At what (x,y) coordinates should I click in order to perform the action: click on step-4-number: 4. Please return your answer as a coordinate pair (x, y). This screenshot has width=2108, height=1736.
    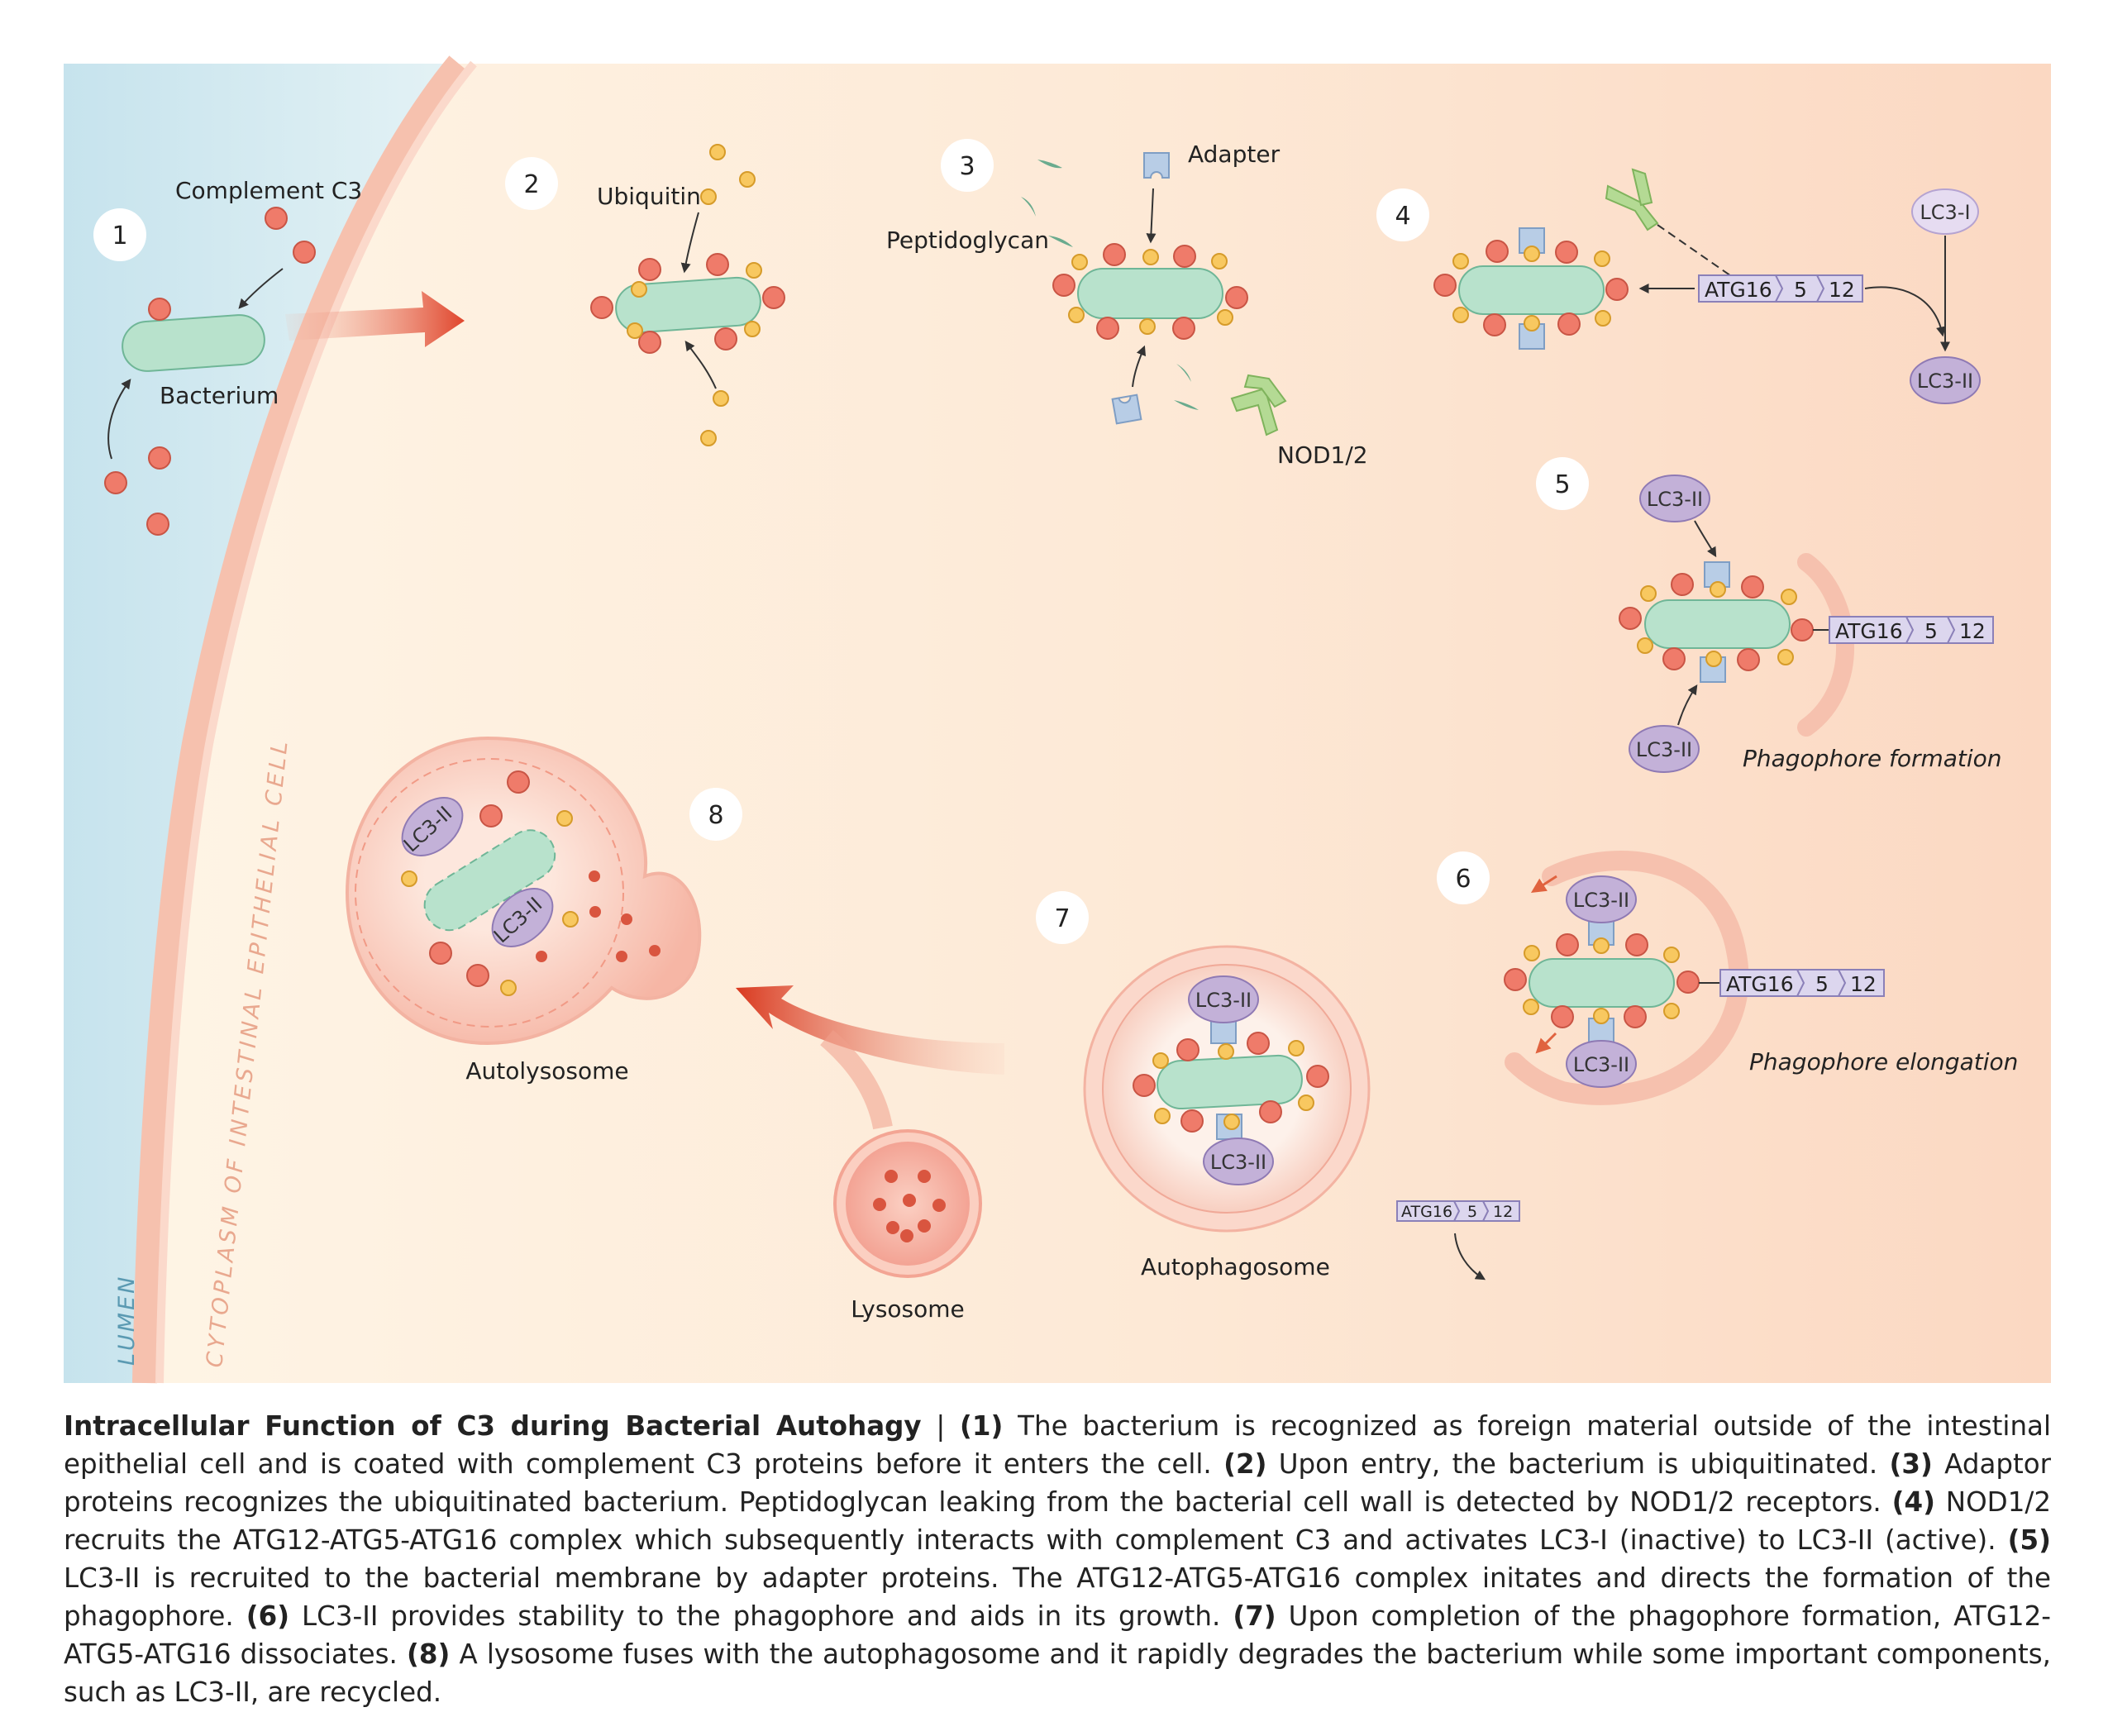
    Looking at the image, I should click on (1403, 216).